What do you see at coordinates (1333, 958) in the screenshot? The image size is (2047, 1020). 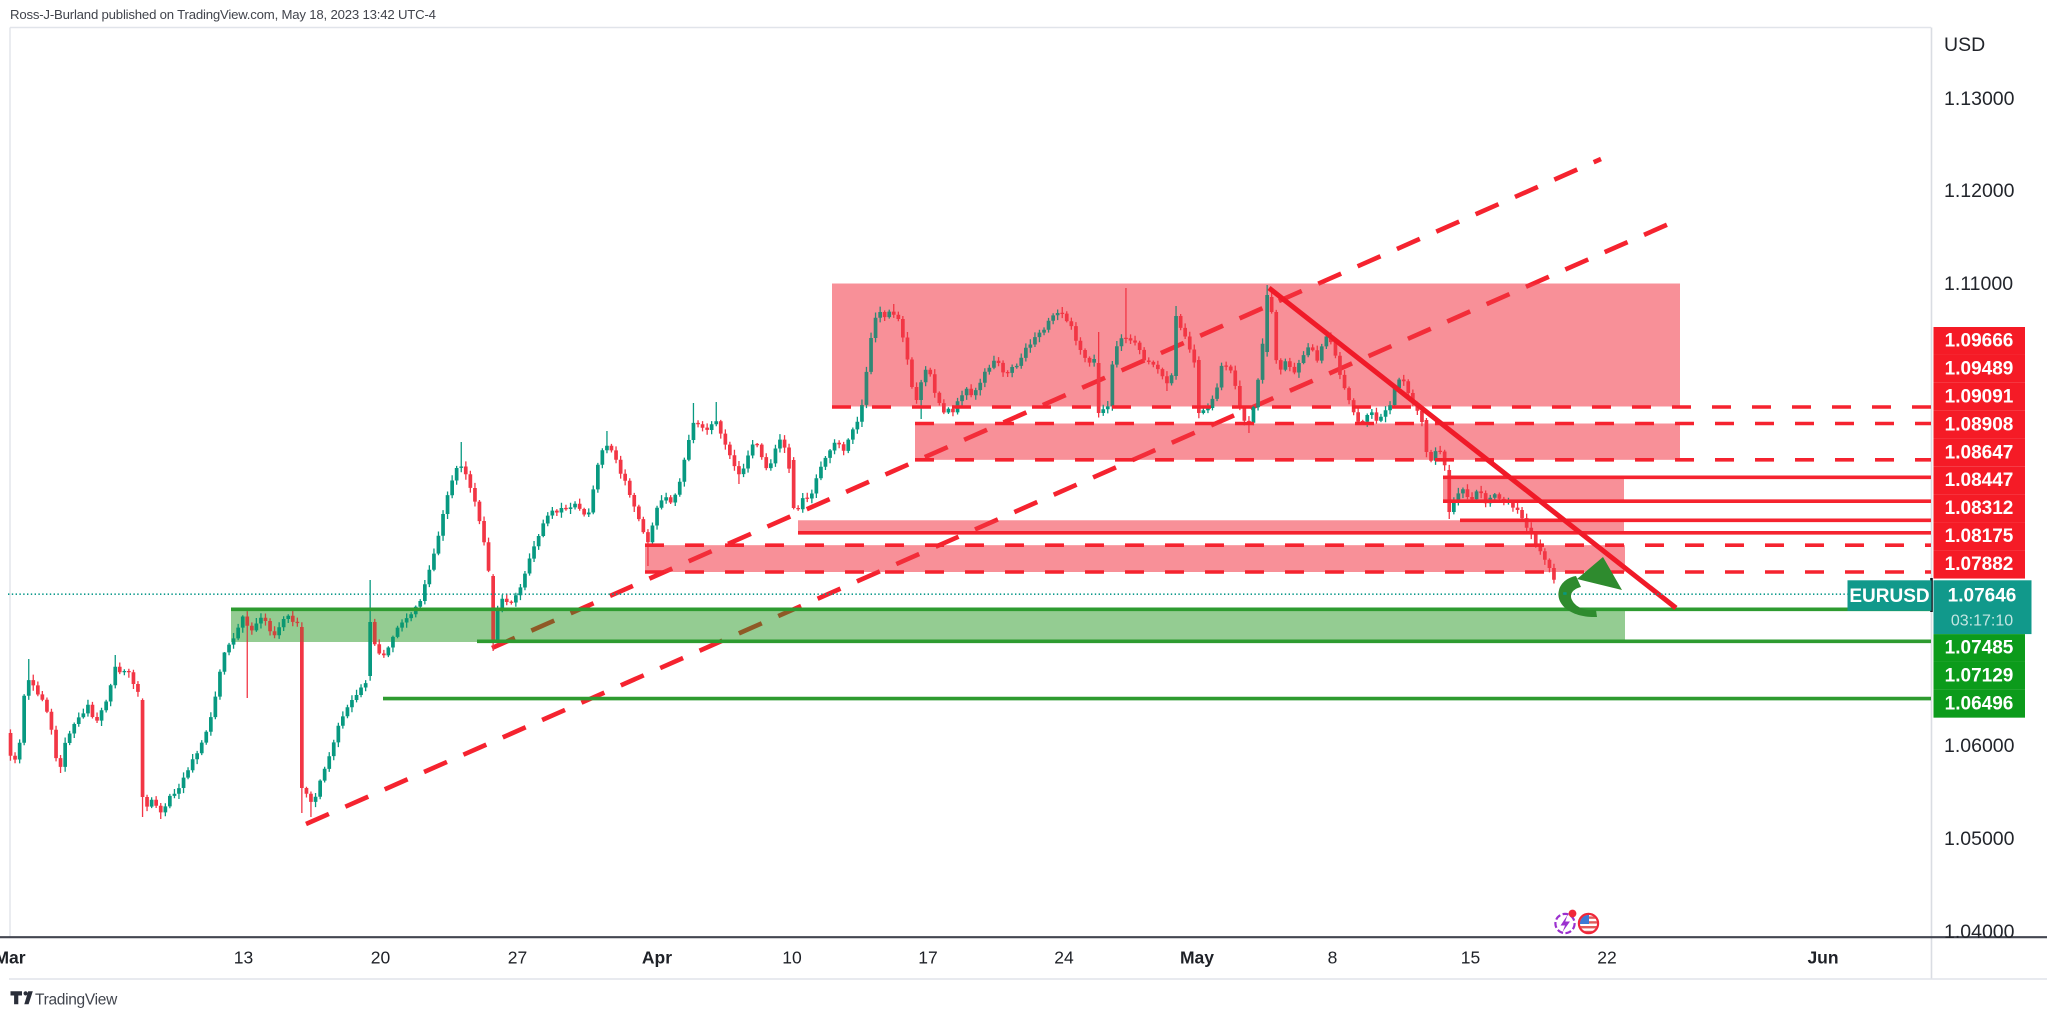 I see `svg-text: 8` at bounding box center [1333, 958].